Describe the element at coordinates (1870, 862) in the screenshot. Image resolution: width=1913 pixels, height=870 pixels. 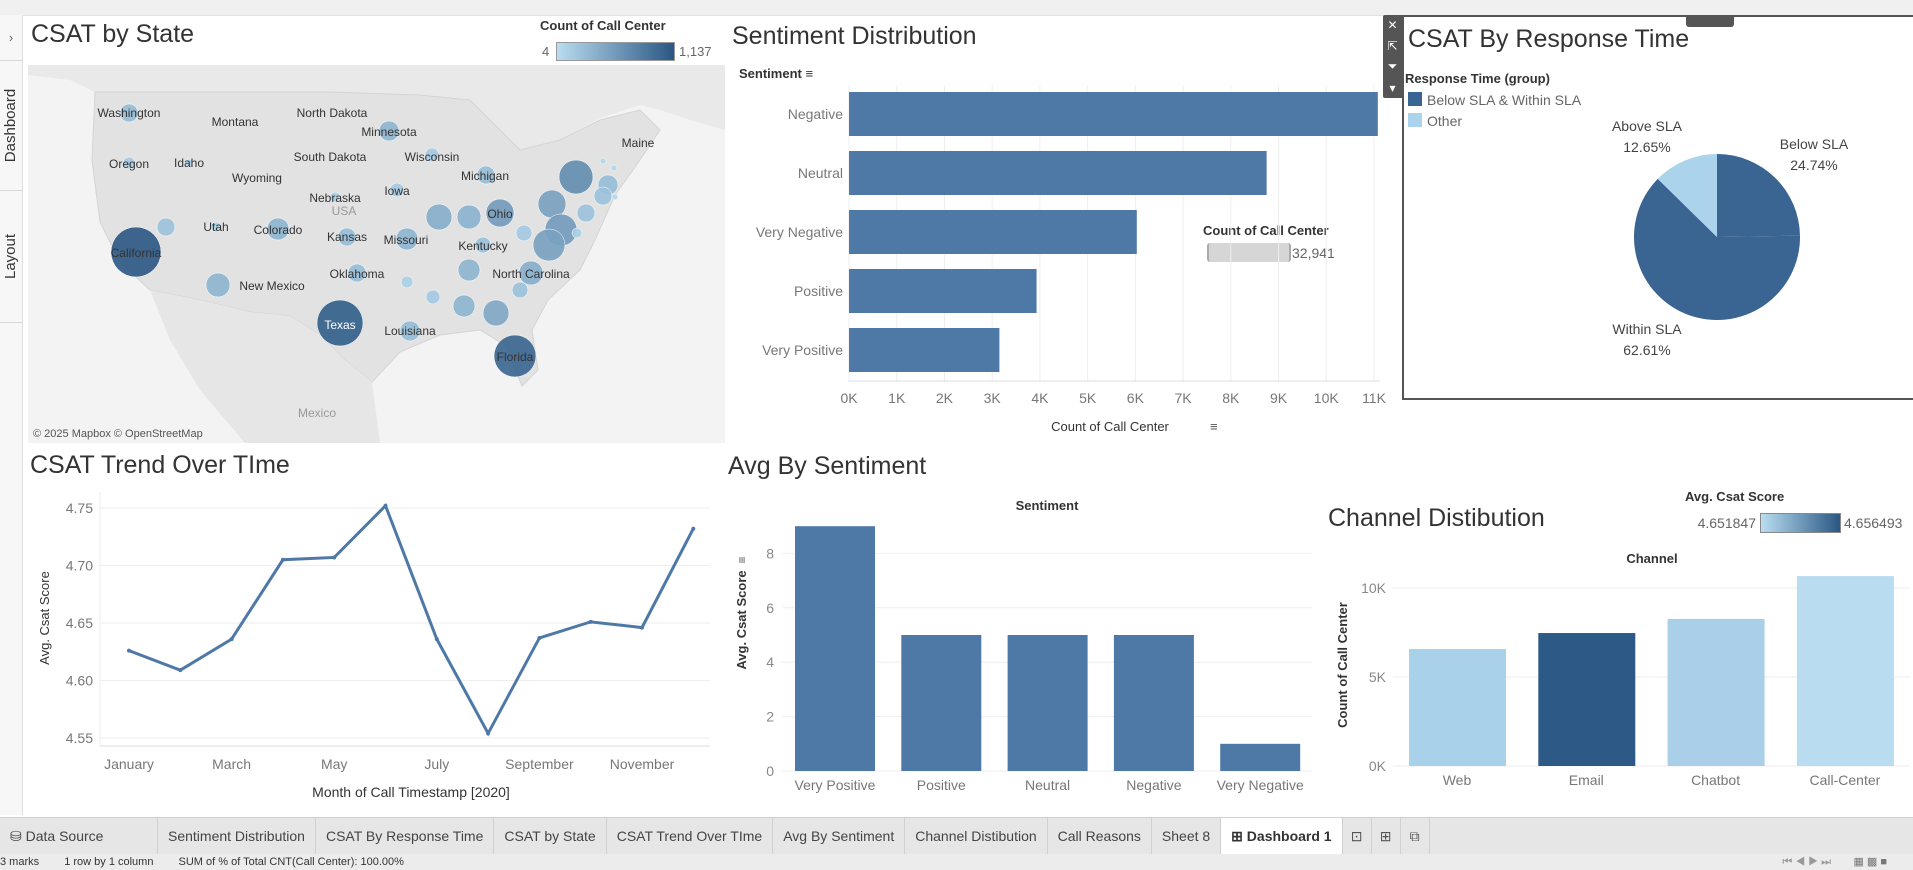
I see `view-mode-icons: ▦ ▩ ■` at that location.